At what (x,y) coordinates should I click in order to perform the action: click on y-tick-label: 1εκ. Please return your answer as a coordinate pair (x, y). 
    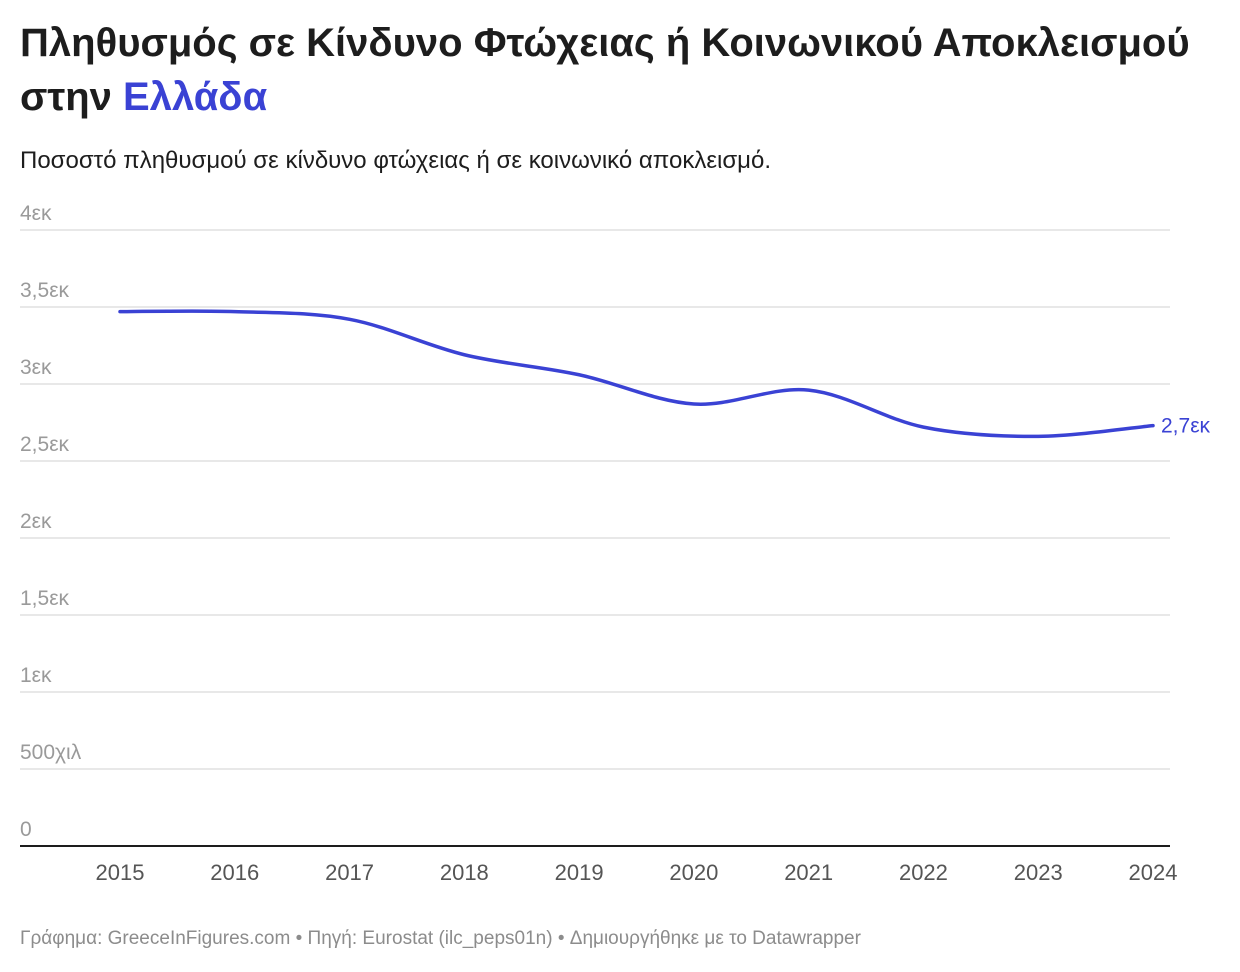
    Looking at the image, I should click on (36, 675).